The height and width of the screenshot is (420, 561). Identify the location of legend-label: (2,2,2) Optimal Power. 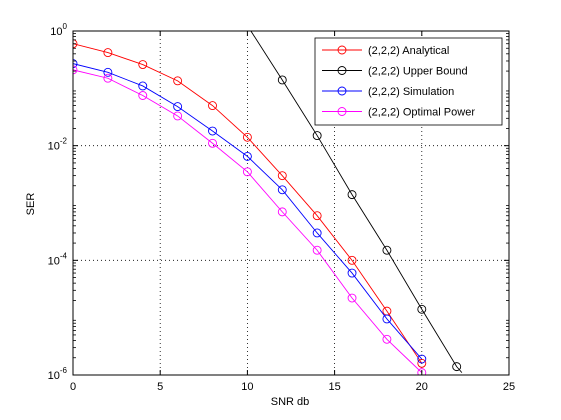
(421, 113).